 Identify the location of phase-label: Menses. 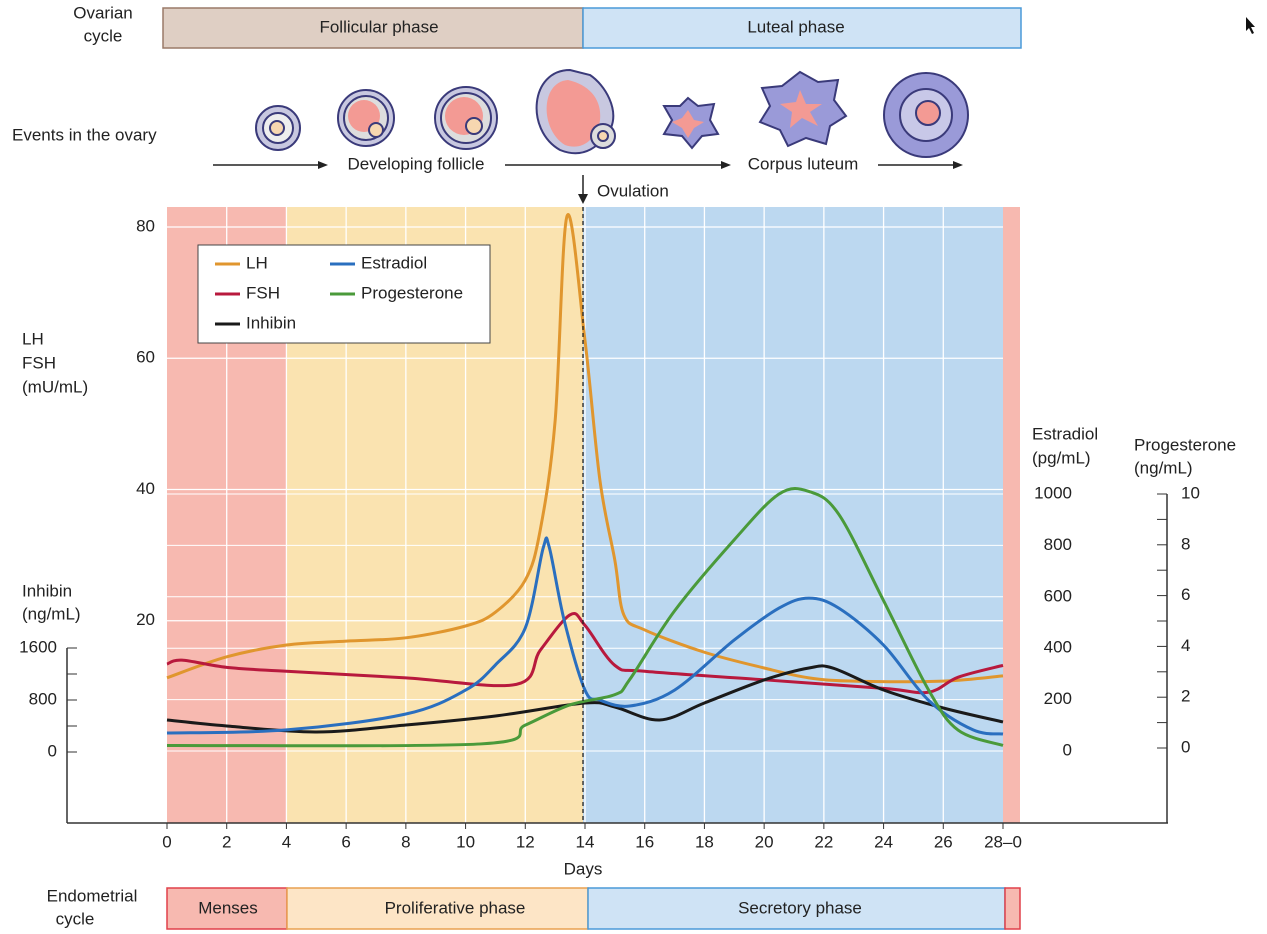
(228, 907).